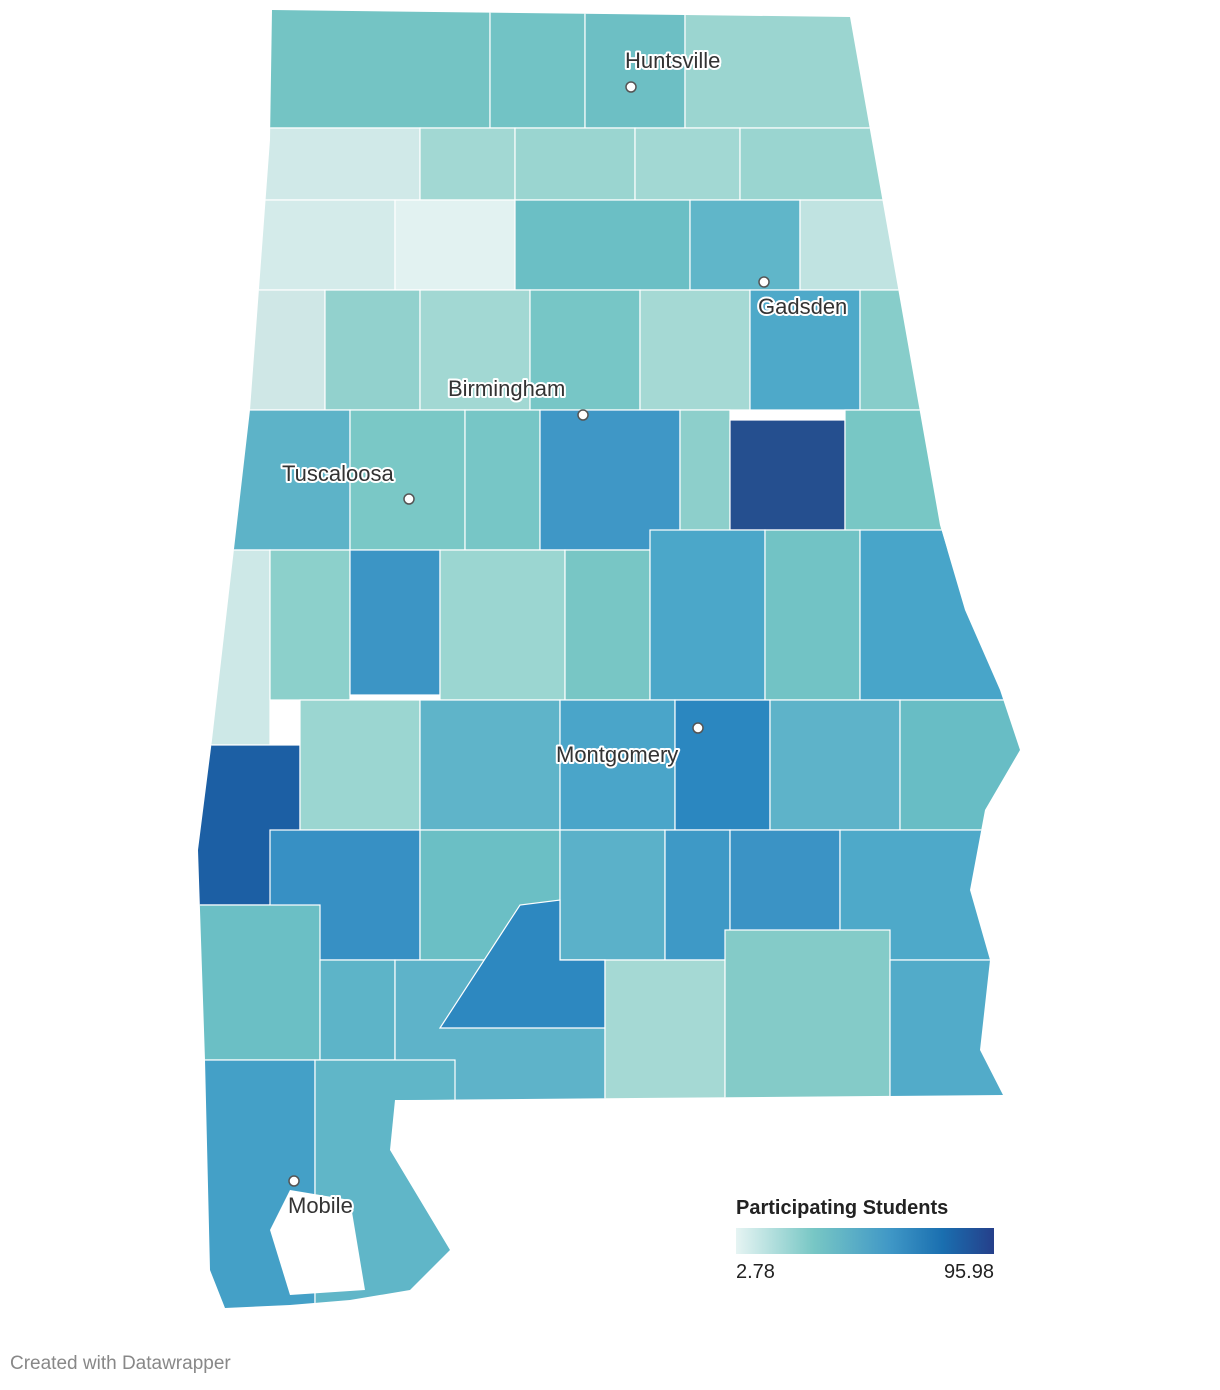  I want to click on legend-max: 95.98, so click(969, 1272).